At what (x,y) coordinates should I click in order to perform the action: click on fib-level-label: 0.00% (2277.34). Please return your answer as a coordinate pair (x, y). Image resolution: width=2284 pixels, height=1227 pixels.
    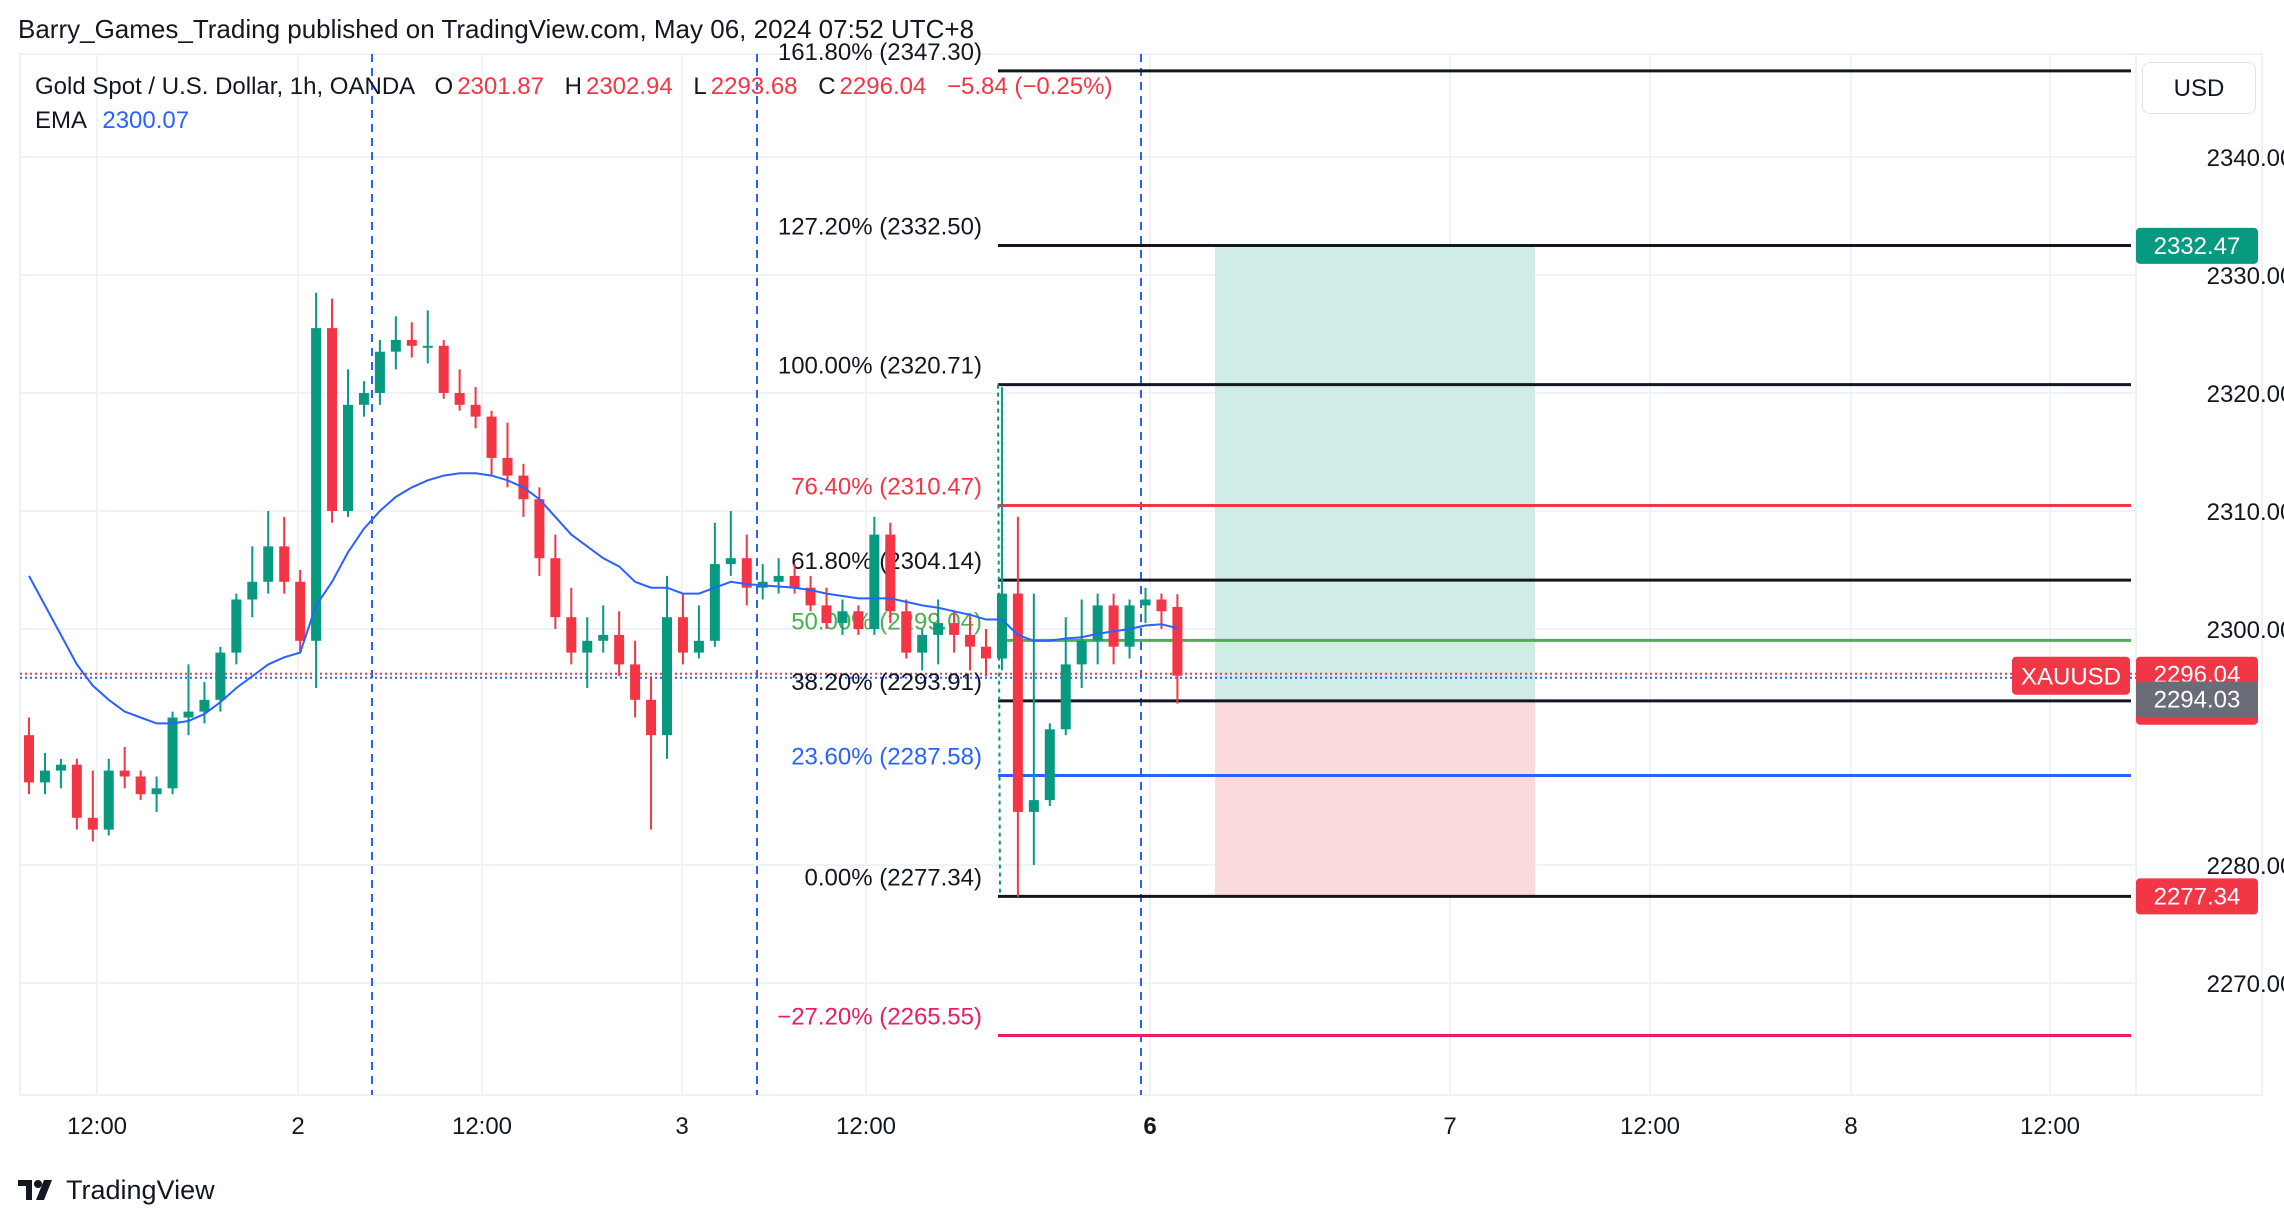
    Looking at the image, I should click on (893, 877).